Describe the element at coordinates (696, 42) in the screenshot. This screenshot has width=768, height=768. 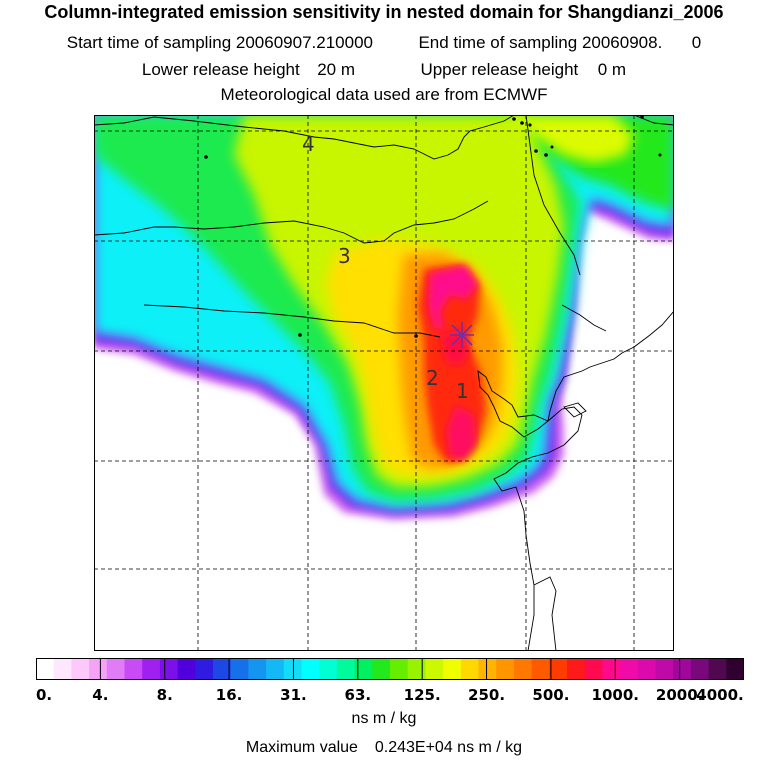
I see `end-suffix: 0` at that location.